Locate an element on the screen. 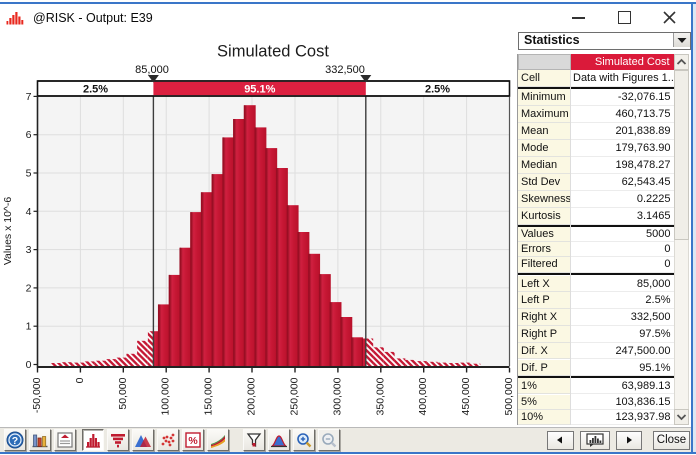  svg-text: 3 is located at coordinates (29, 250).